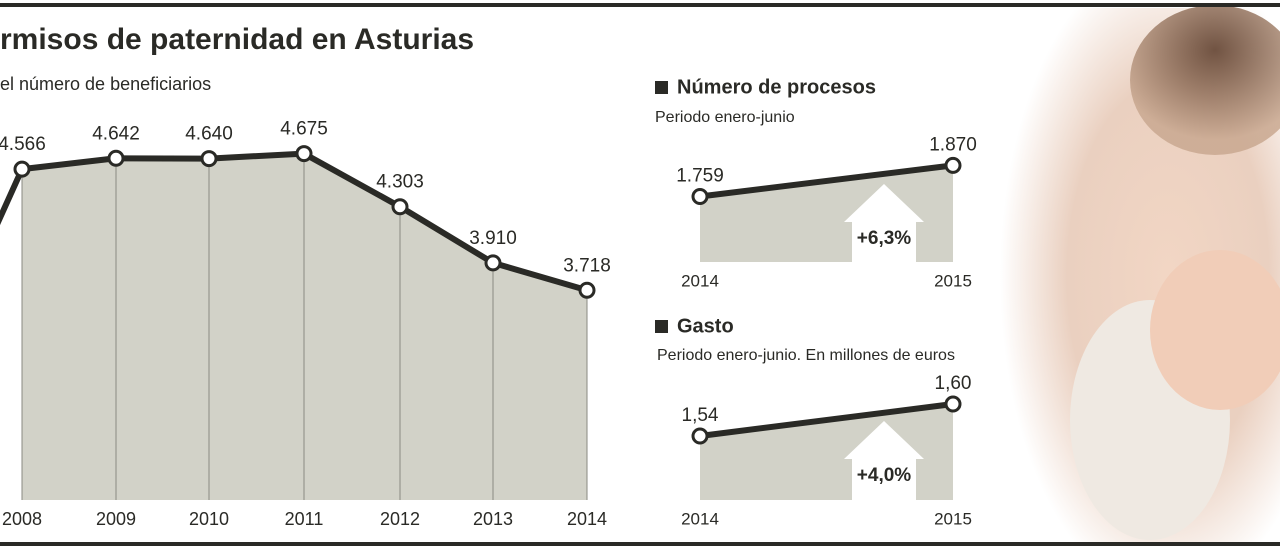 The image size is (1280, 548). I want to click on value-label: 4.566, so click(23, 144).